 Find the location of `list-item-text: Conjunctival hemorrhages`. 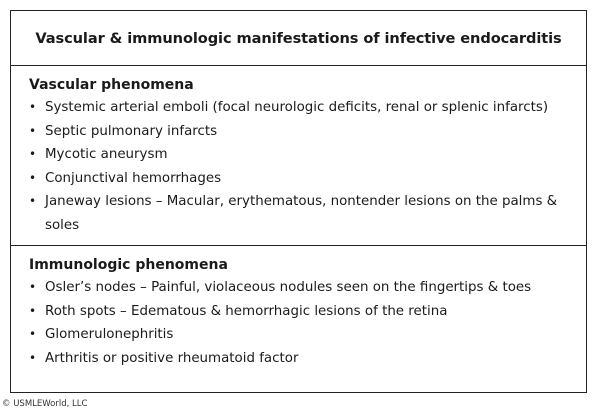

list-item-text: Conjunctival hemorrhages is located at coordinates (133, 178).